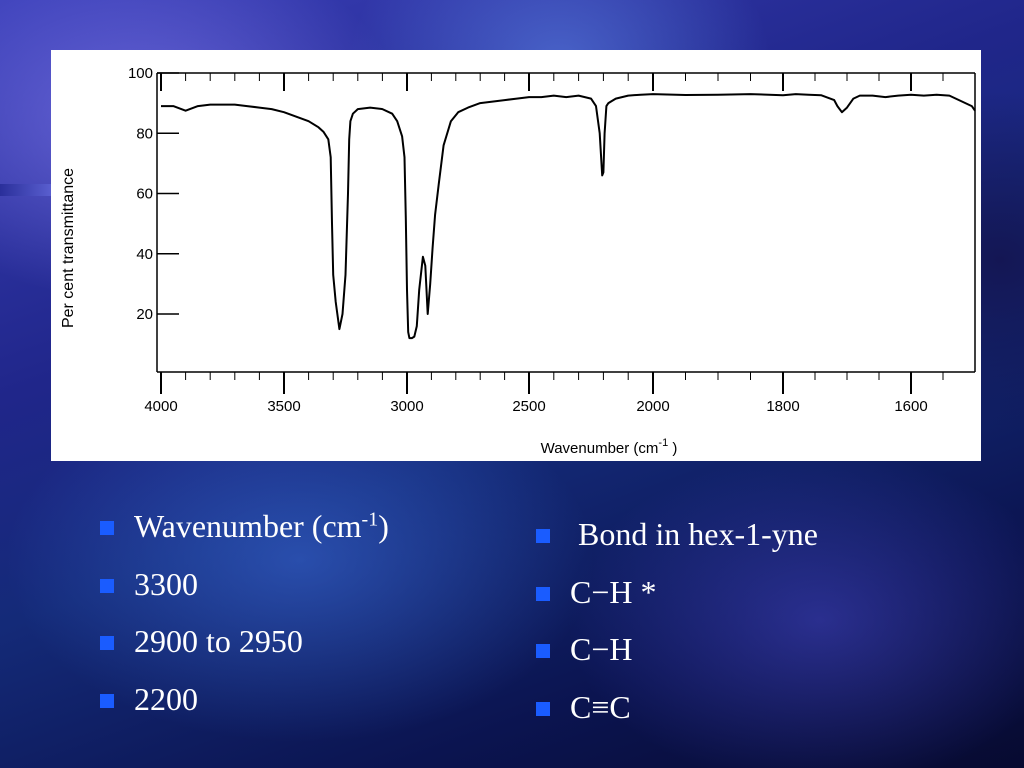  I want to click on list-item: 2900 to 2950, so click(244, 652).